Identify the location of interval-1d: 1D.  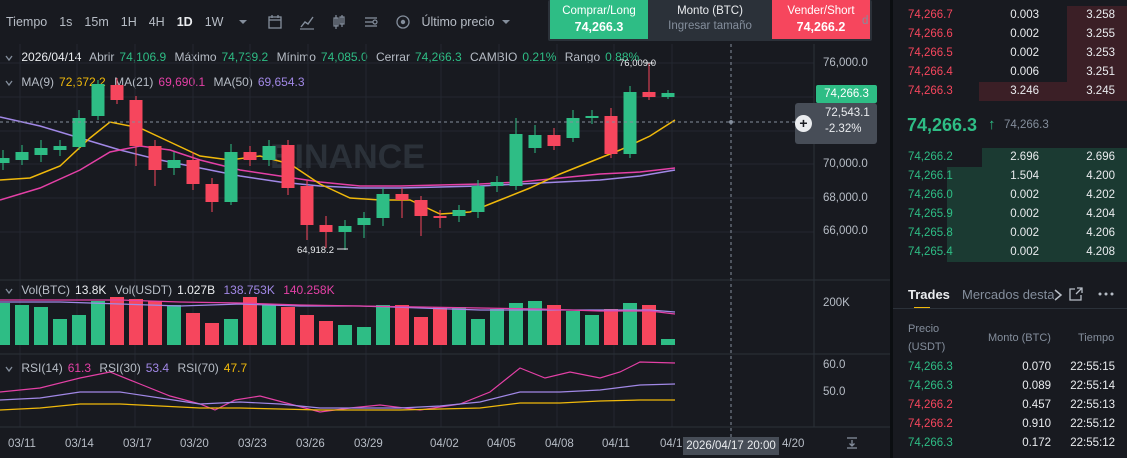
(184, 22).